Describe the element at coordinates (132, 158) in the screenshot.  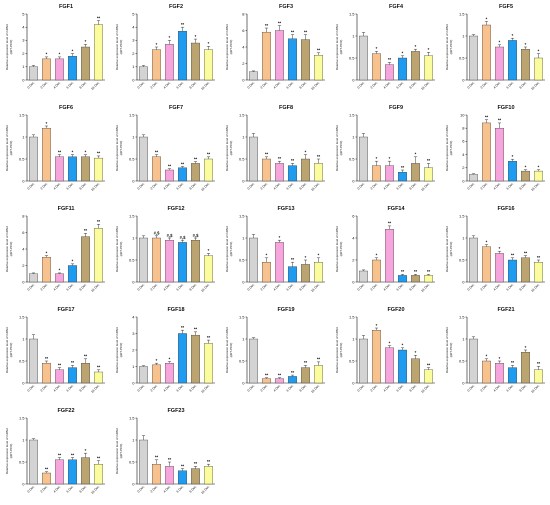
I see `y-tick-label: 0.5` at that location.